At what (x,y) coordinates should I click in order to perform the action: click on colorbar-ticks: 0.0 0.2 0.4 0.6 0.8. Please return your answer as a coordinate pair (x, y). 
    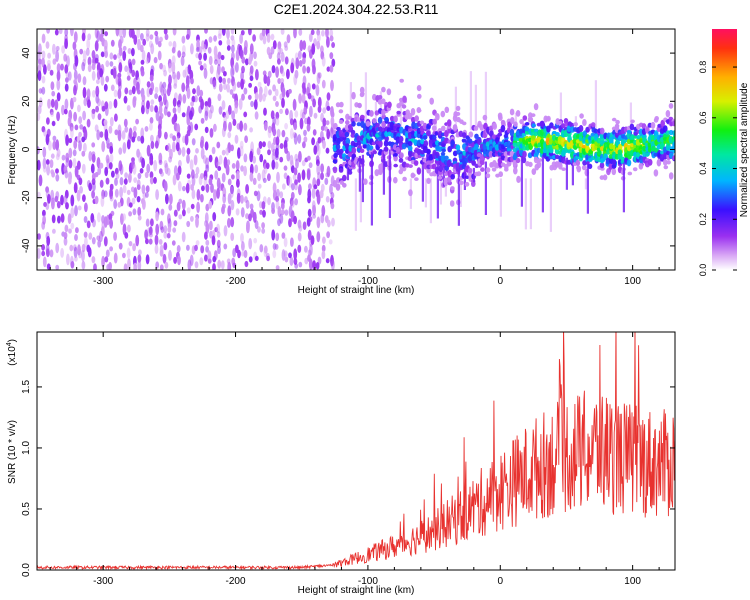
    Looking at the image, I should click on (717, 168).